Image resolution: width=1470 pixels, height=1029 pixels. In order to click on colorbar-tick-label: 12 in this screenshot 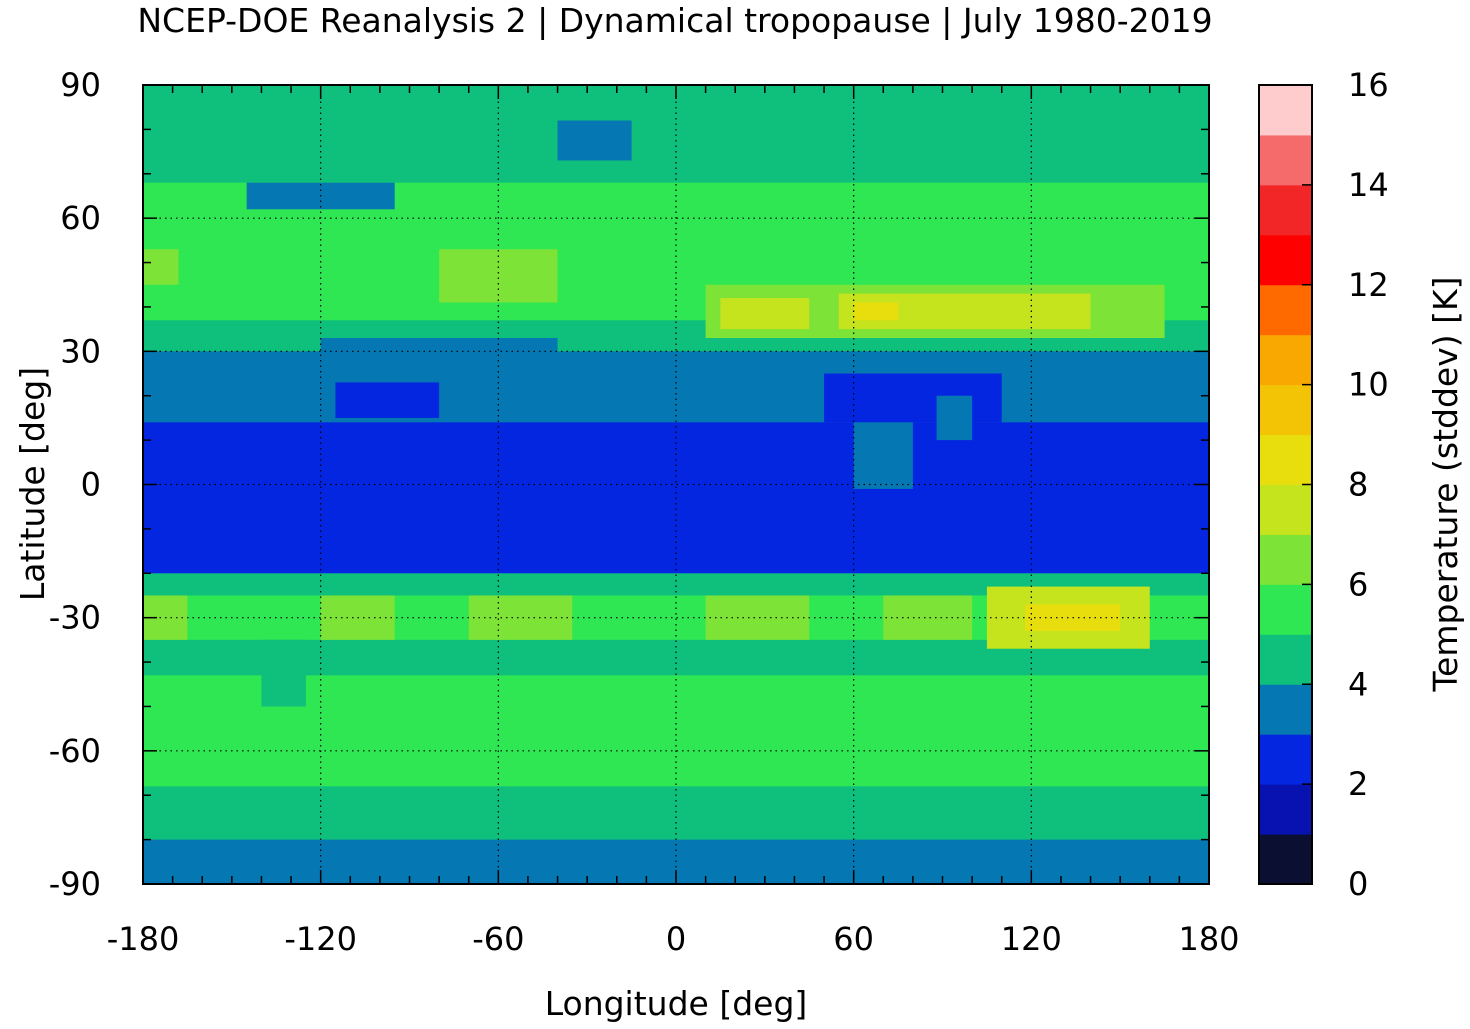, I will do `click(1368, 285)`.